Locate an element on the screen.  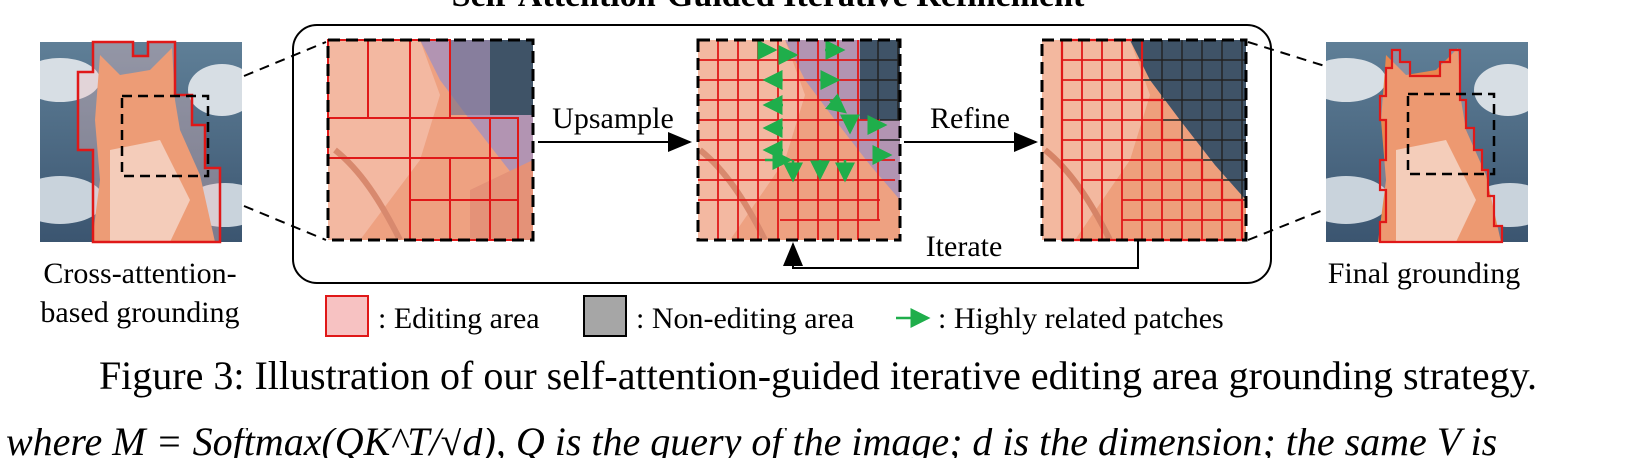
panel-coarse is located at coordinates (430, 140).